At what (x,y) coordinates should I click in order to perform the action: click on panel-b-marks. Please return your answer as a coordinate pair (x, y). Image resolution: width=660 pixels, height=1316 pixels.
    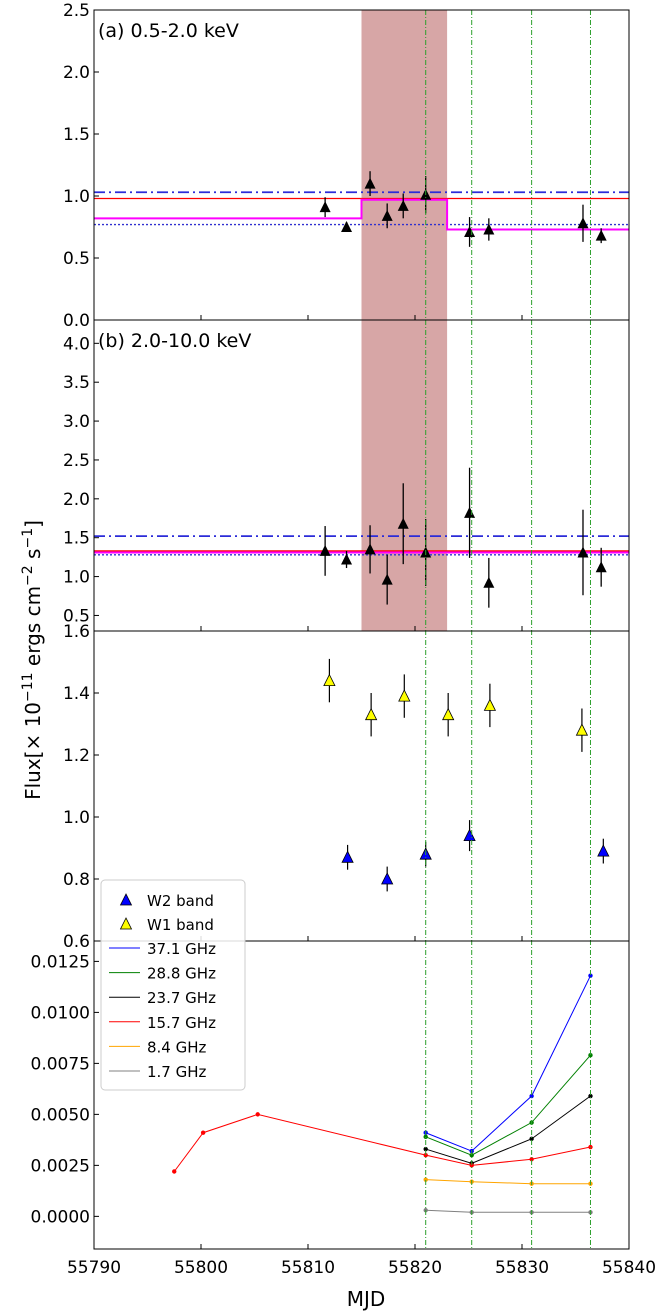
    Looking at the image, I should click on (361, 537).